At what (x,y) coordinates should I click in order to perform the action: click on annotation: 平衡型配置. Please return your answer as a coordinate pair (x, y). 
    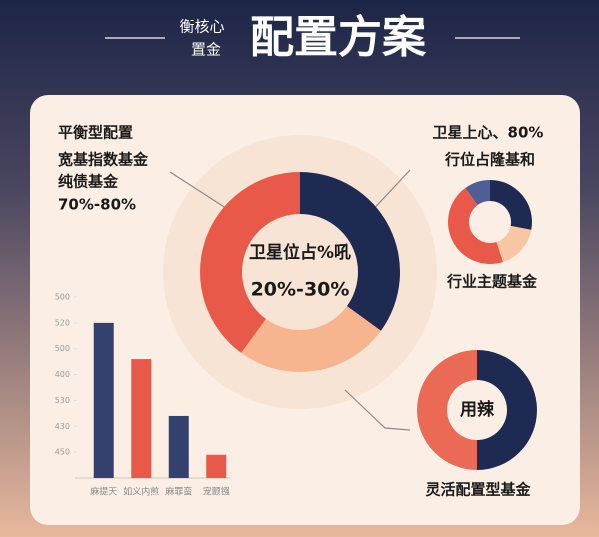
    Looking at the image, I should click on (95, 133).